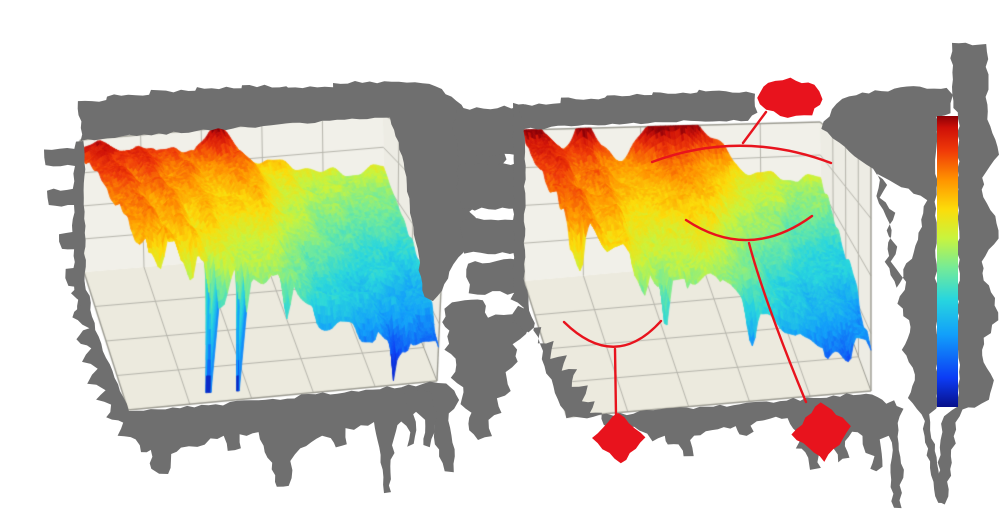 This screenshot has width=1000, height=523. What do you see at coordinates (615, 382) in the screenshot?
I see `leader-line-lower-left` at bounding box center [615, 382].